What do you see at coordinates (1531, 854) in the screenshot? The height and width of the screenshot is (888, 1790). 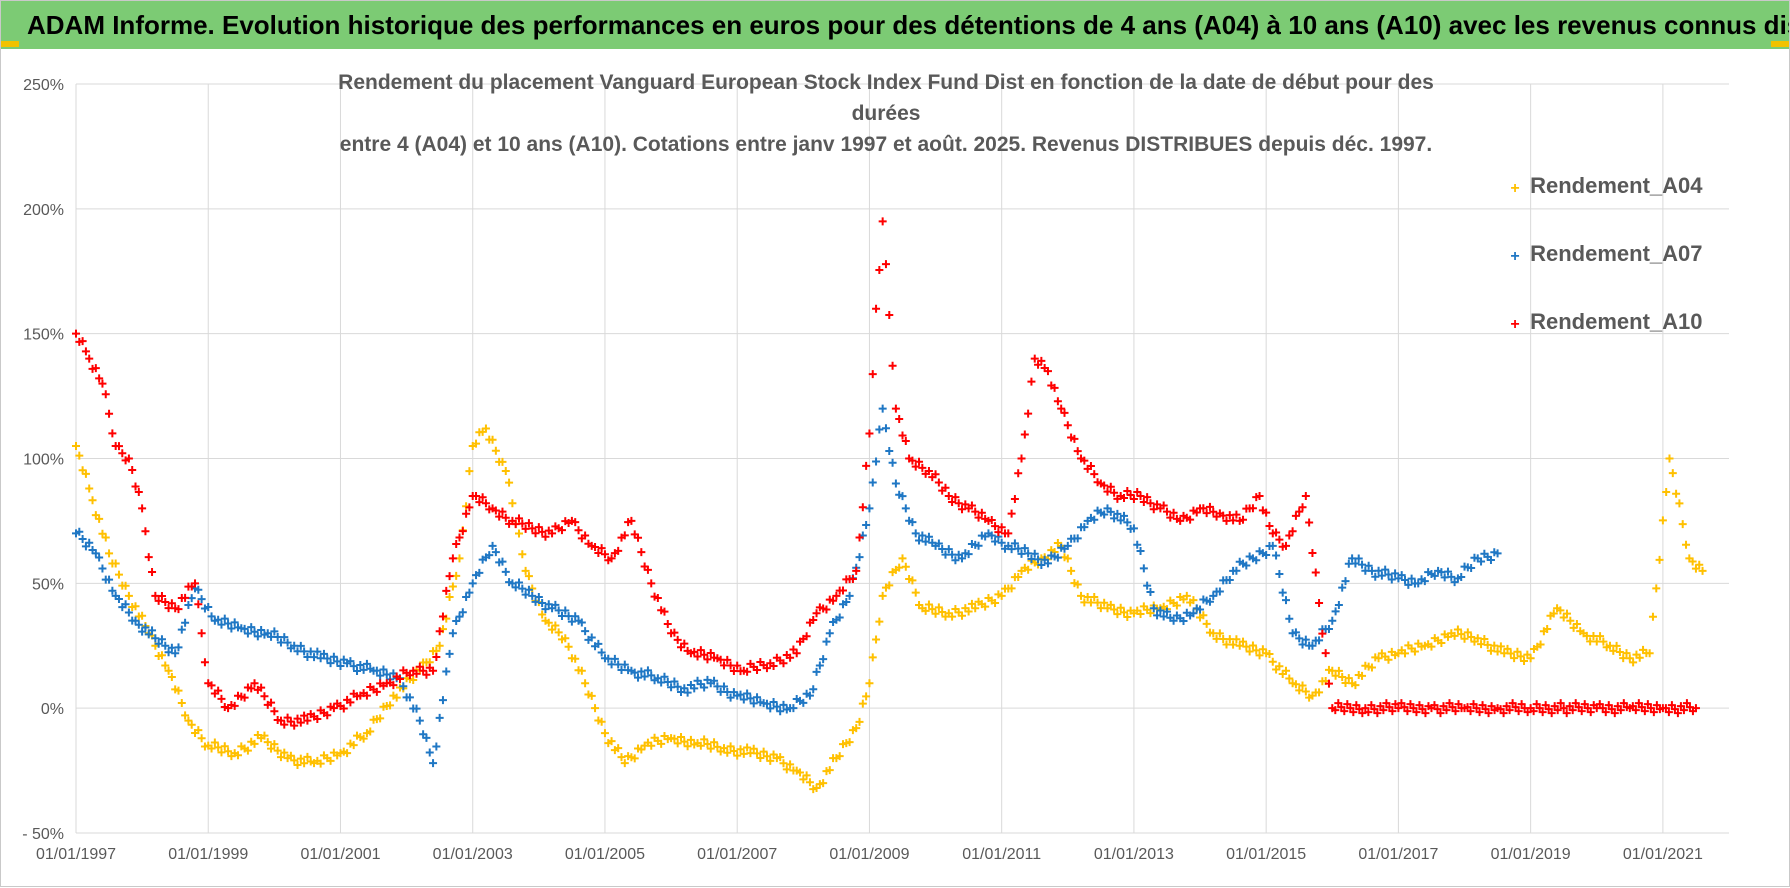 I see `x-tick-label: 01/01/2019` at bounding box center [1531, 854].